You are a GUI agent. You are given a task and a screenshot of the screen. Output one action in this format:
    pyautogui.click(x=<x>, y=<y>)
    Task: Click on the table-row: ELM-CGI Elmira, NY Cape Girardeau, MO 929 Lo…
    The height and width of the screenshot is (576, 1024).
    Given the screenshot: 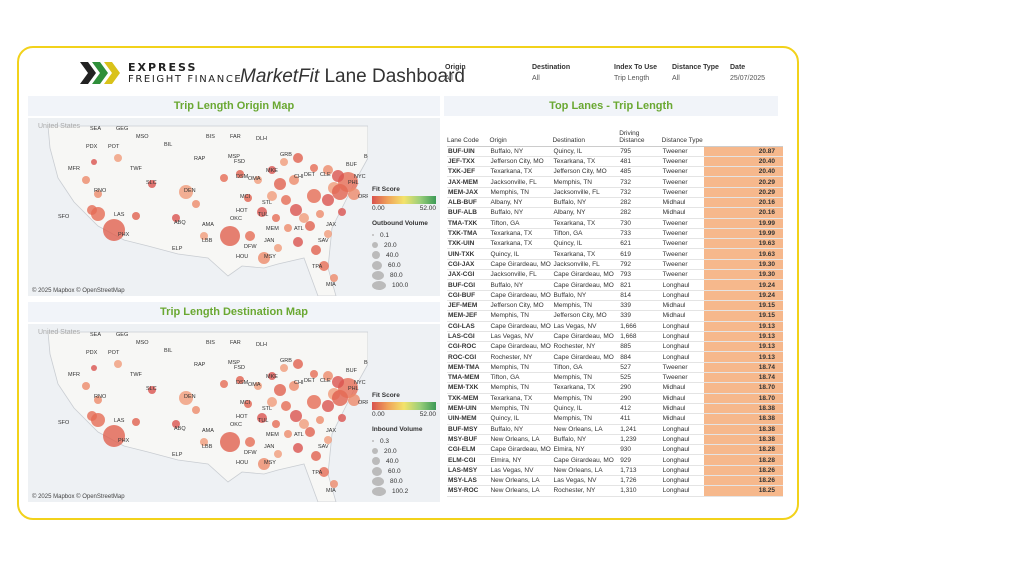 What is the action you would take?
    pyautogui.click(x=615, y=460)
    